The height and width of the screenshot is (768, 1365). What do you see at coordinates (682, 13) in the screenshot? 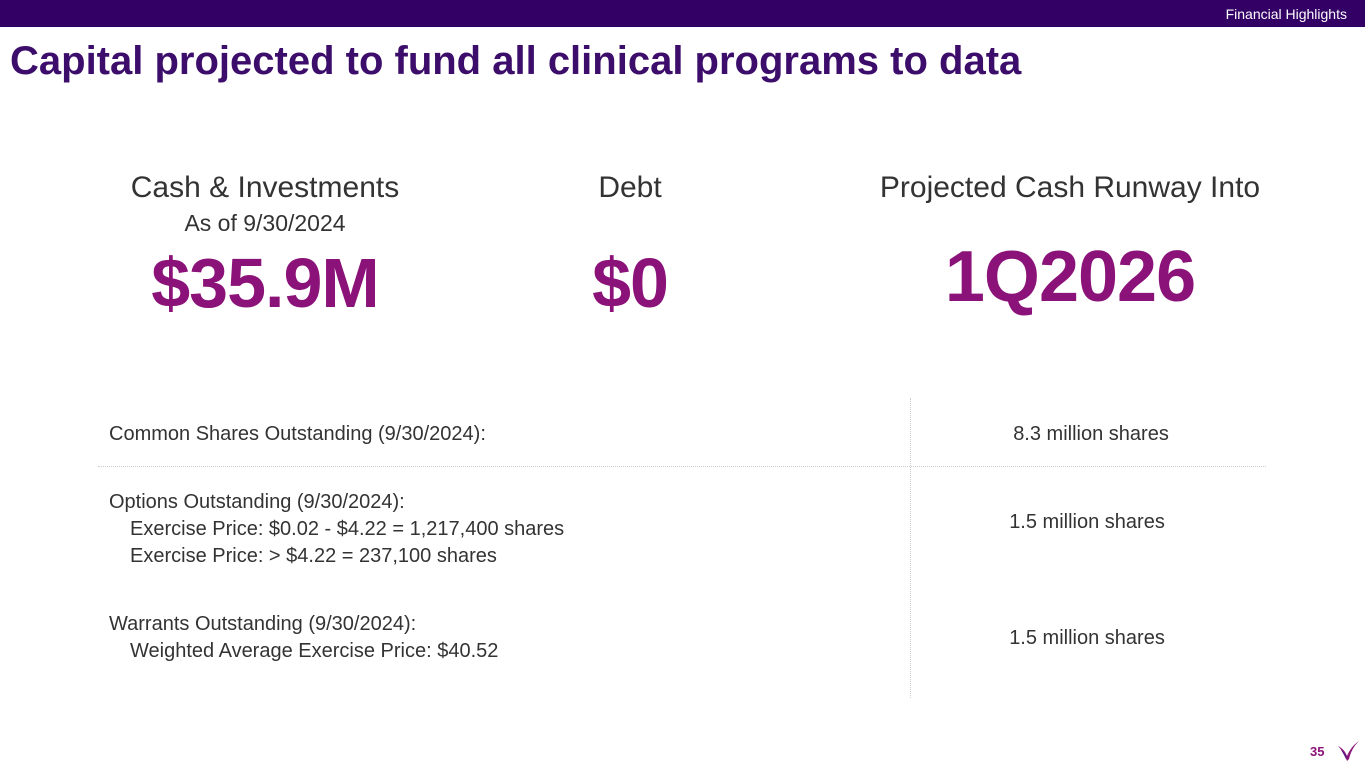
I see `header-bar: Financial Highlights` at bounding box center [682, 13].